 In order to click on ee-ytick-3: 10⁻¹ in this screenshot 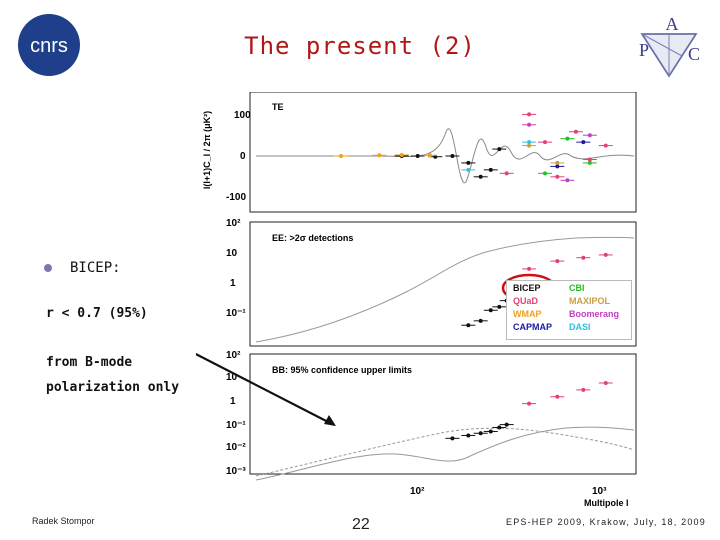, I will do `click(236, 313)`.